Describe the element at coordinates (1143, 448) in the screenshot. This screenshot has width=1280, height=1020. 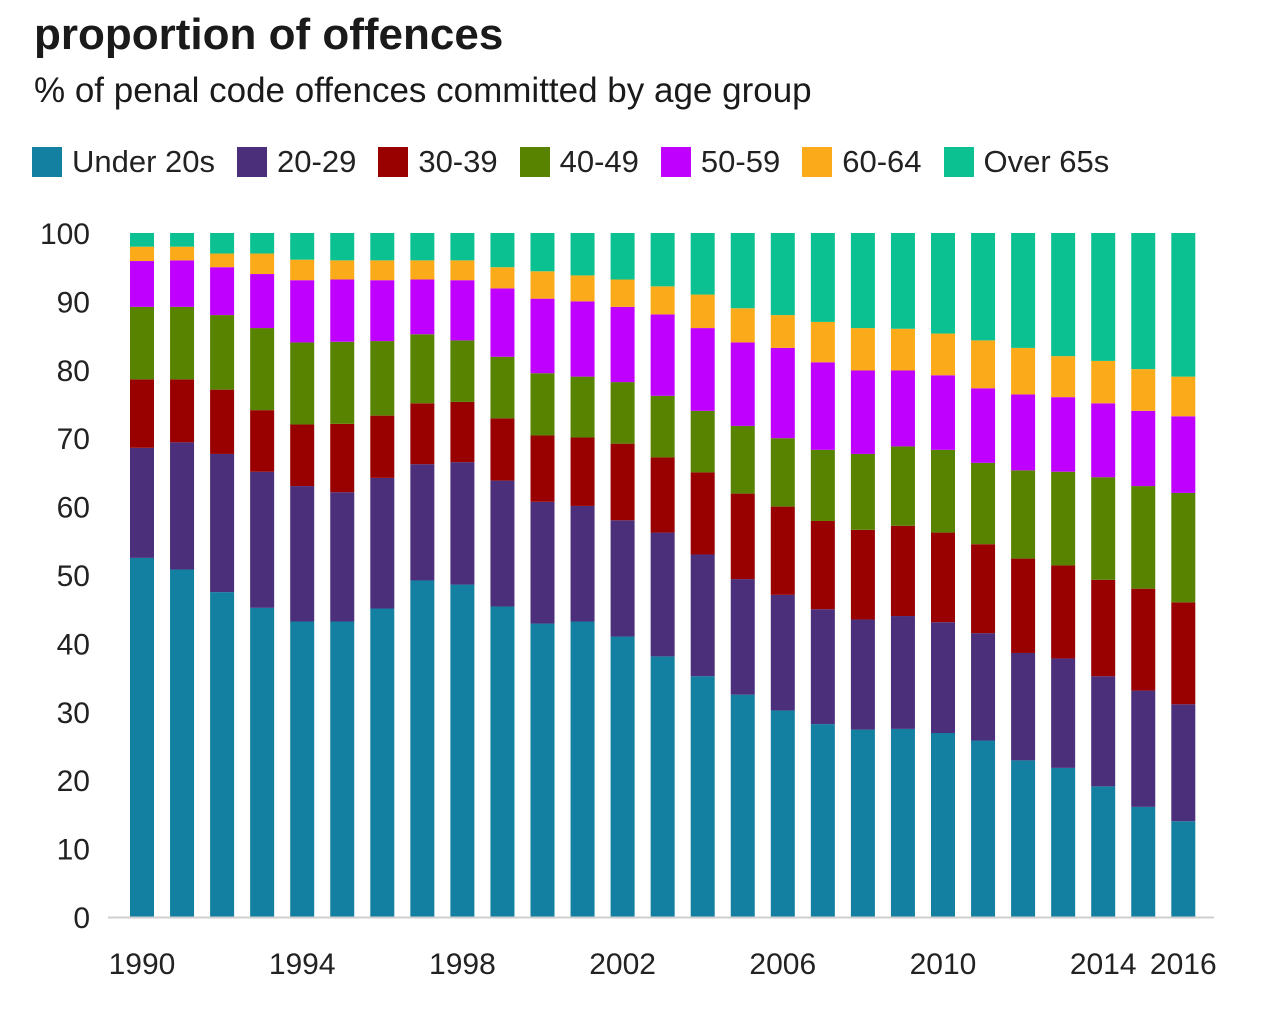
I see `bar-segment-50-59-2015` at that location.